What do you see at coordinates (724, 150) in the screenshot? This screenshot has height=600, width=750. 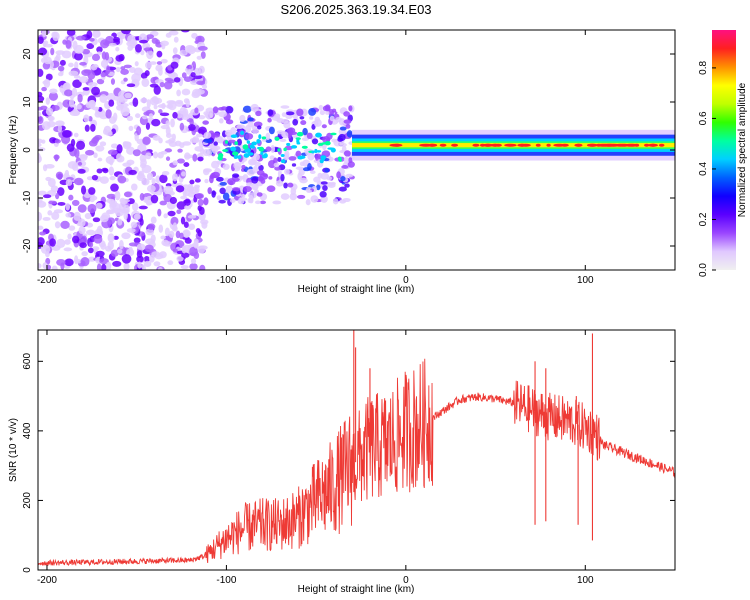 I see `colorbar-gradient` at bounding box center [724, 150].